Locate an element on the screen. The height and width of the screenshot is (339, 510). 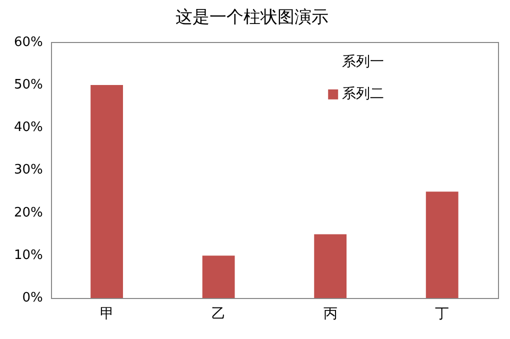
y-tick-label: 60% is located at coordinates (28, 42).